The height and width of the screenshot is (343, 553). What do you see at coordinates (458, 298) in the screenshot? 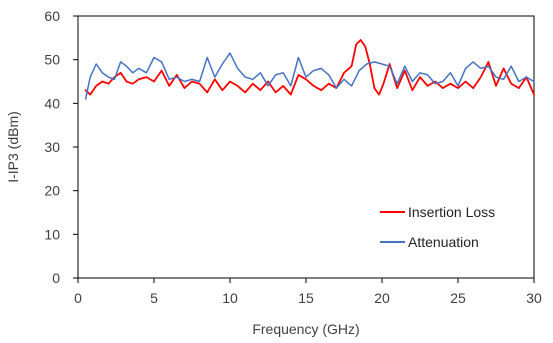
I see `x-tick-label: 25` at bounding box center [458, 298].